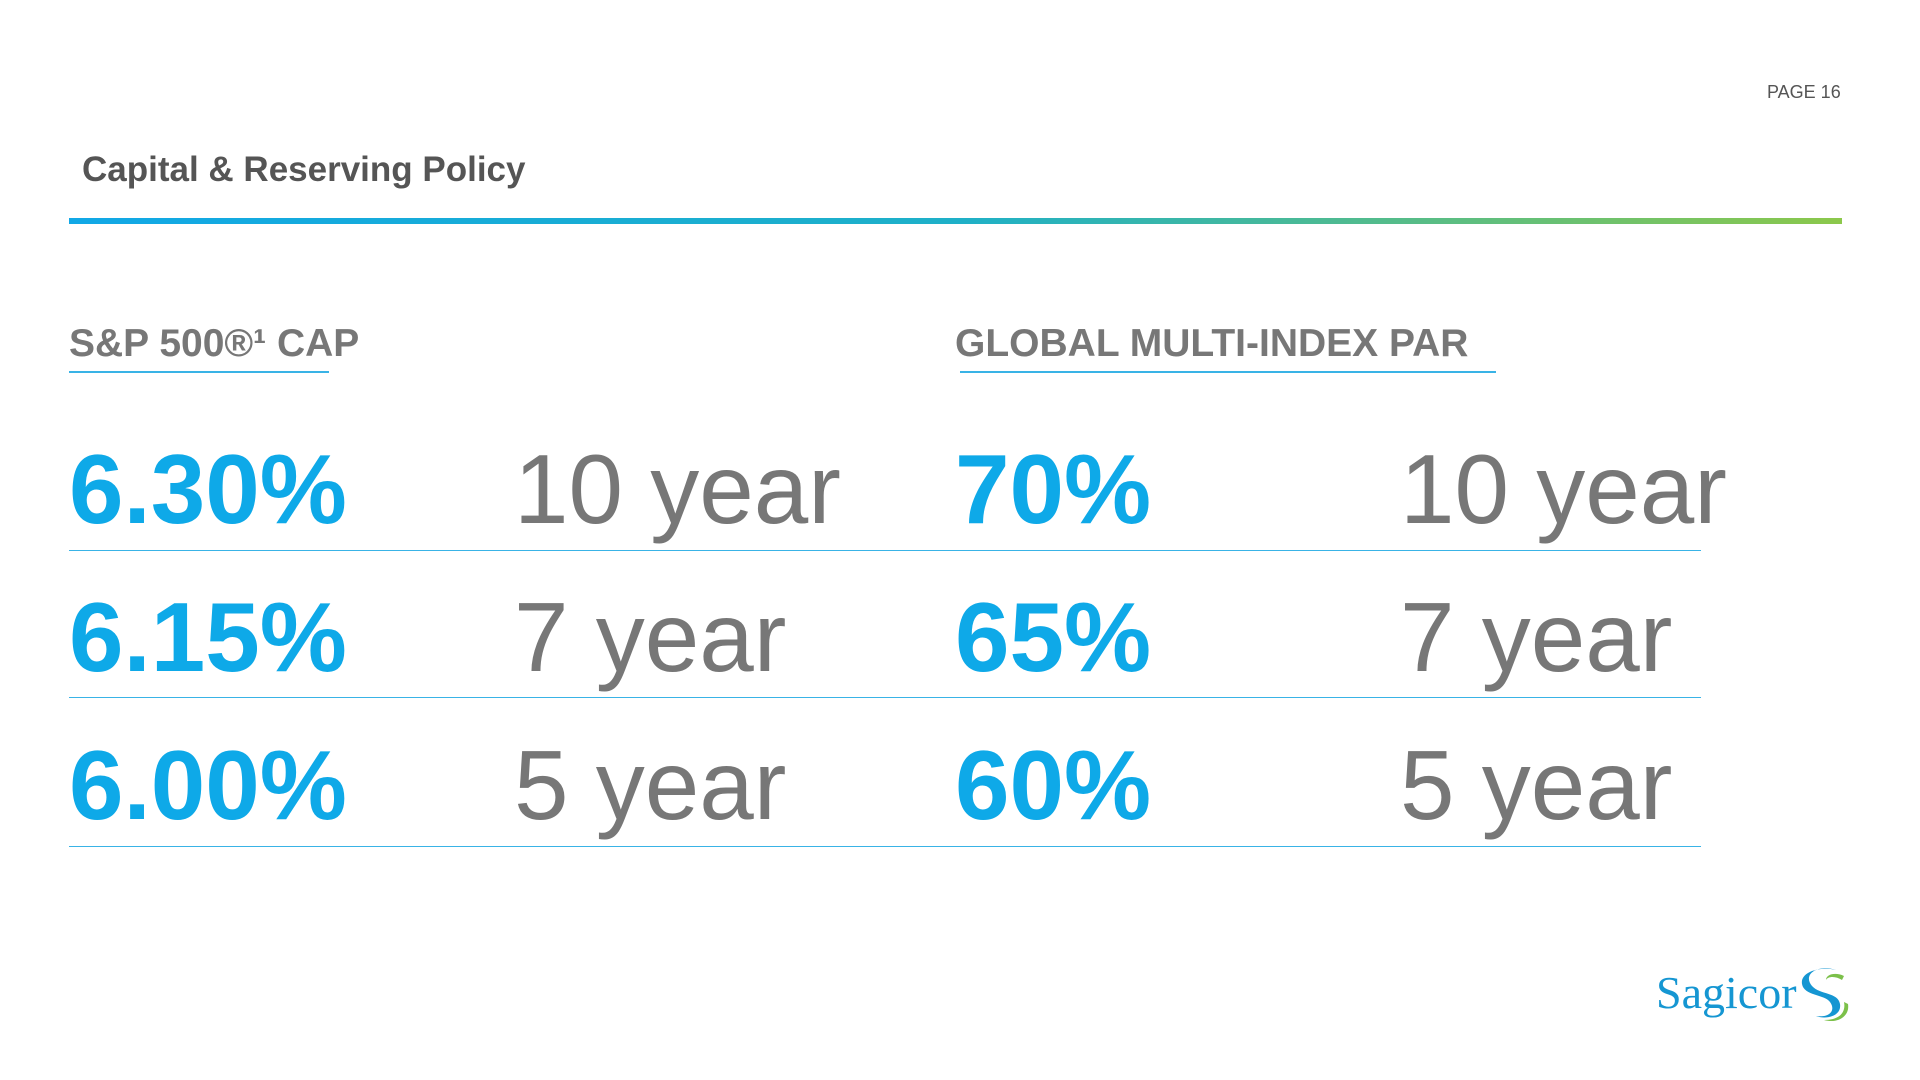 Image resolution: width=1920 pixels, height=1080 pixels. What do you see at coordinates (1804, 92) in the screenshot?
I see `page-number: PAGE 16` at bounding box center [1804, 92].